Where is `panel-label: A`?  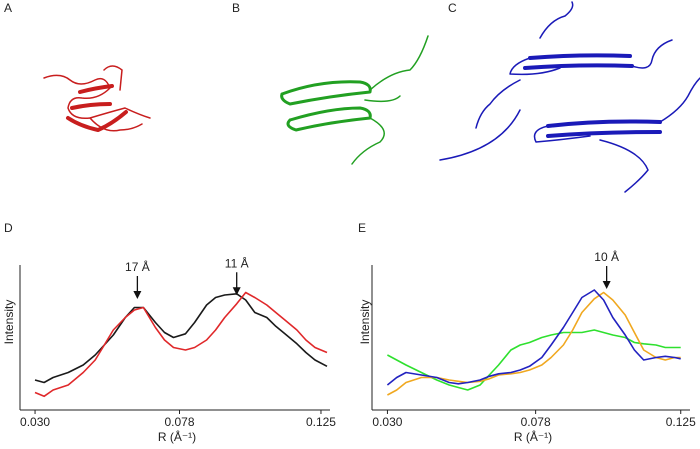 panel-label: A is located at coordinates (8, 8).